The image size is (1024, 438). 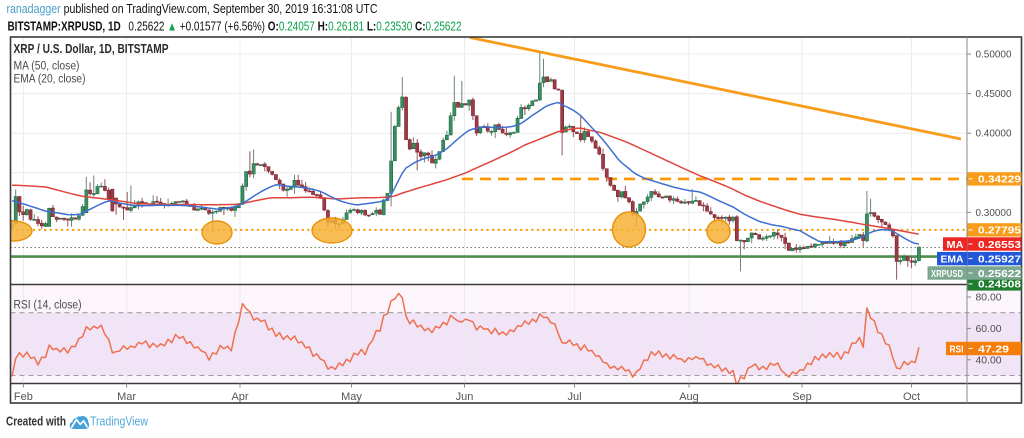 I want to click on svg-text: 60.00, so click(x=989, y=329).